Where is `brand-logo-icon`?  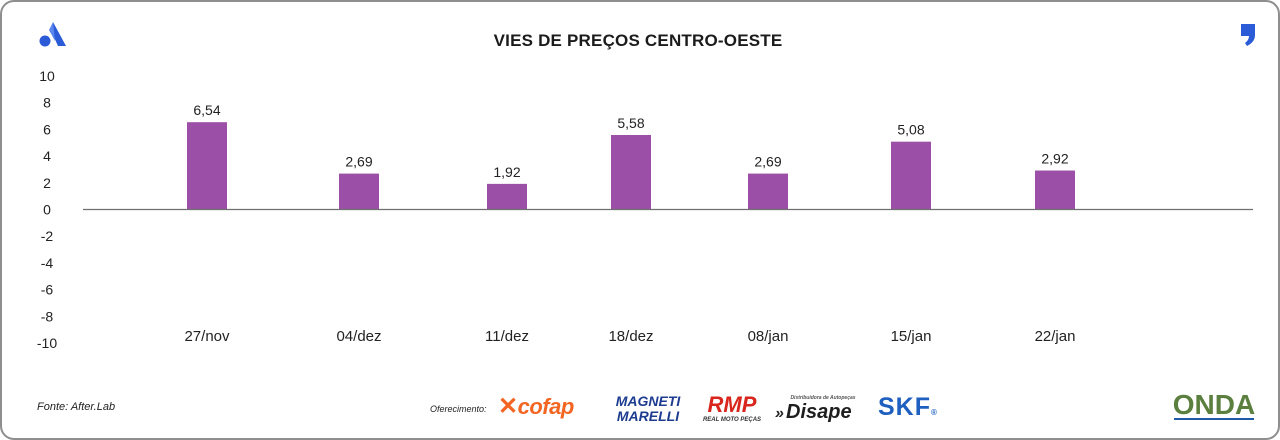 brand-logo-icon is located at coordinates (53, 36).